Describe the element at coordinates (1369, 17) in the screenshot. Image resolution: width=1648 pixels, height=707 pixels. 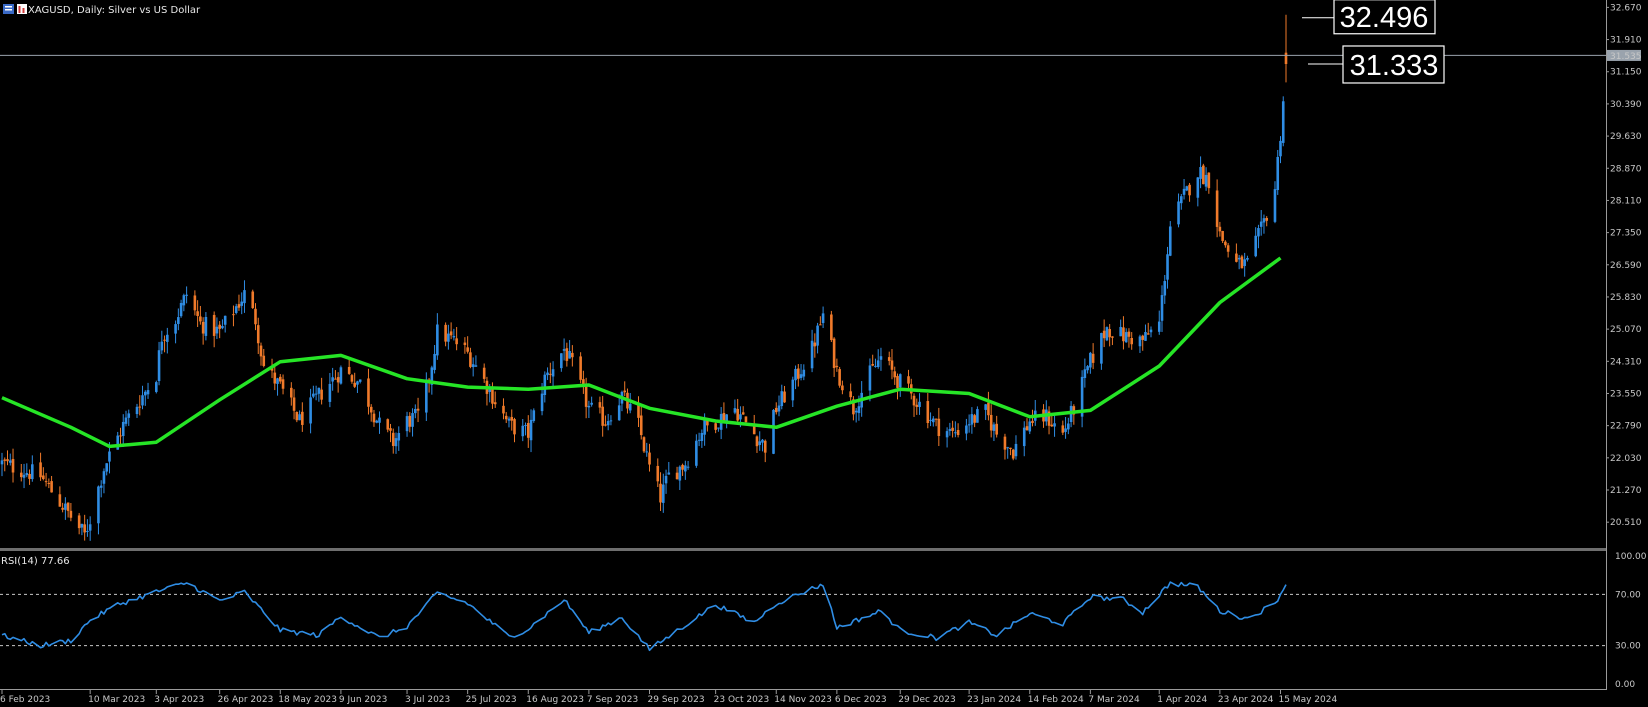
I see `high-callout: 32.496` at that location.